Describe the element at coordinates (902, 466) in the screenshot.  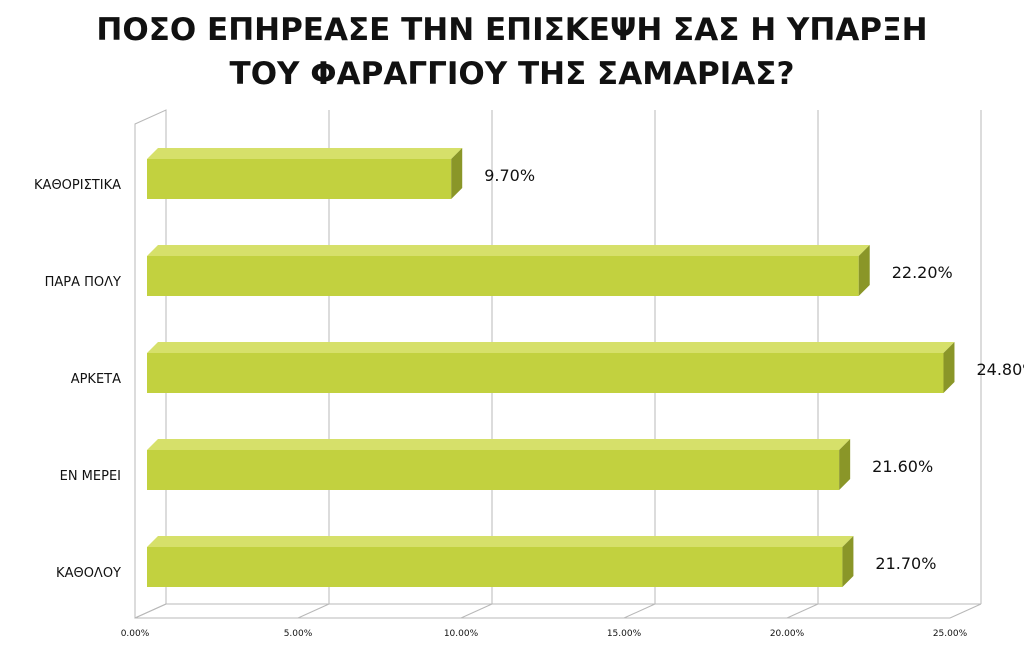
I see `data-label: 21.60%` at that location.